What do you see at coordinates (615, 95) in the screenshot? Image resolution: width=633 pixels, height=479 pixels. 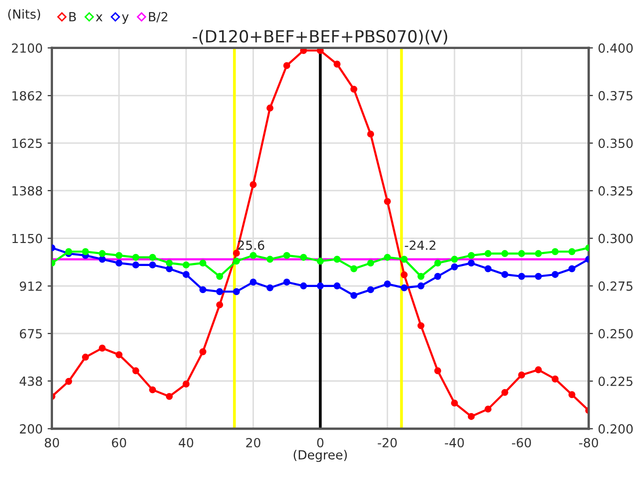 I see `y2-tick-label: 0.375` at bounding box center [615, 95].